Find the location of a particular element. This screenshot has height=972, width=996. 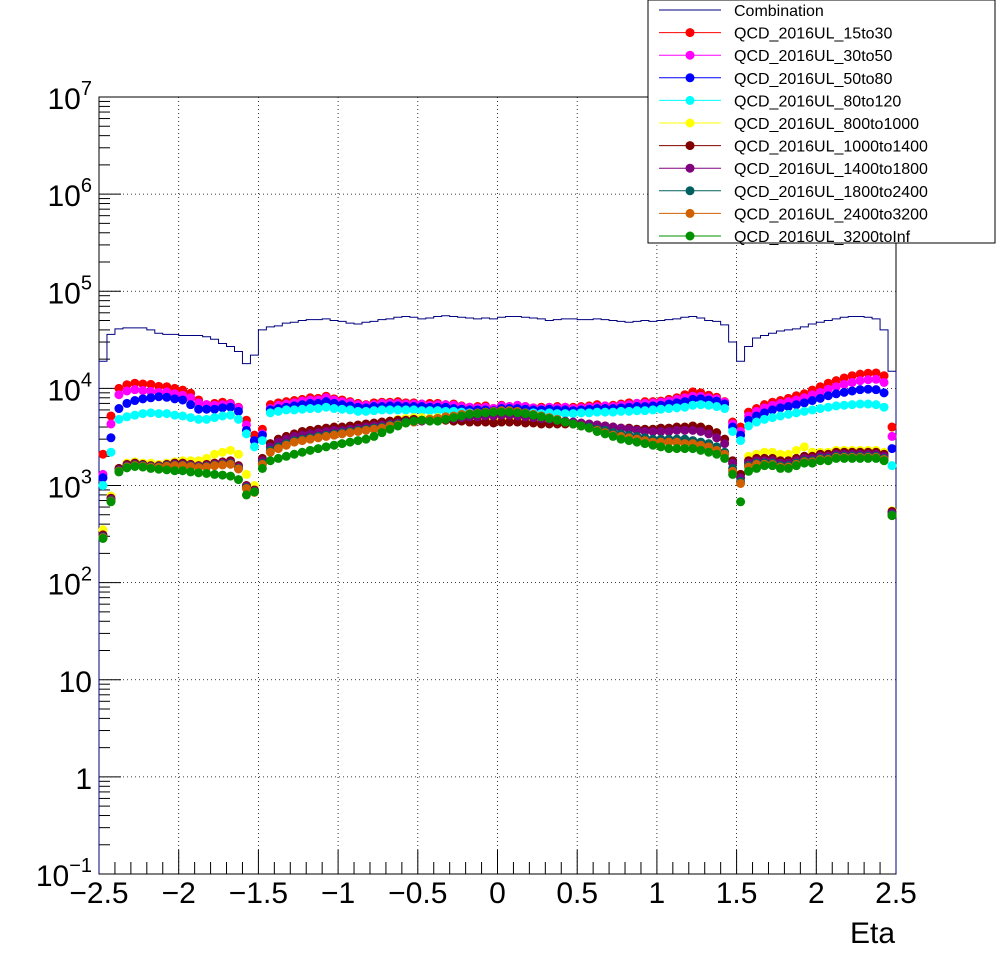

x-tick-label: 0.5 is located at coordinates (577, 893).